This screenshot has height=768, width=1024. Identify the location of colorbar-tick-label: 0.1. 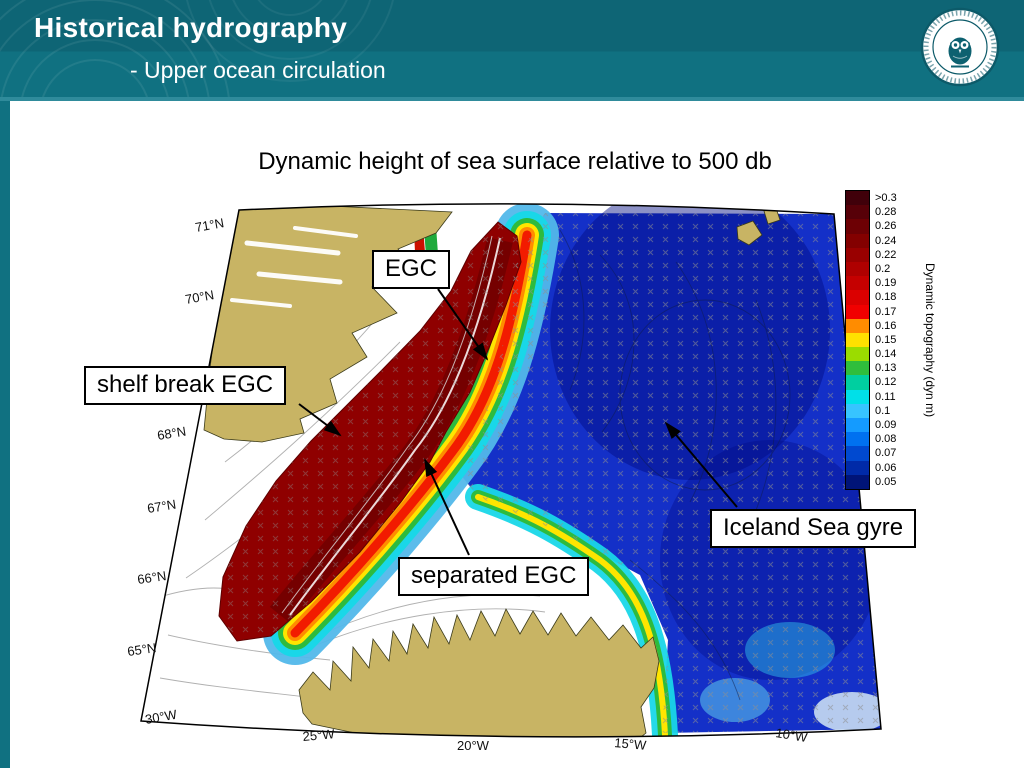
(883, 410).